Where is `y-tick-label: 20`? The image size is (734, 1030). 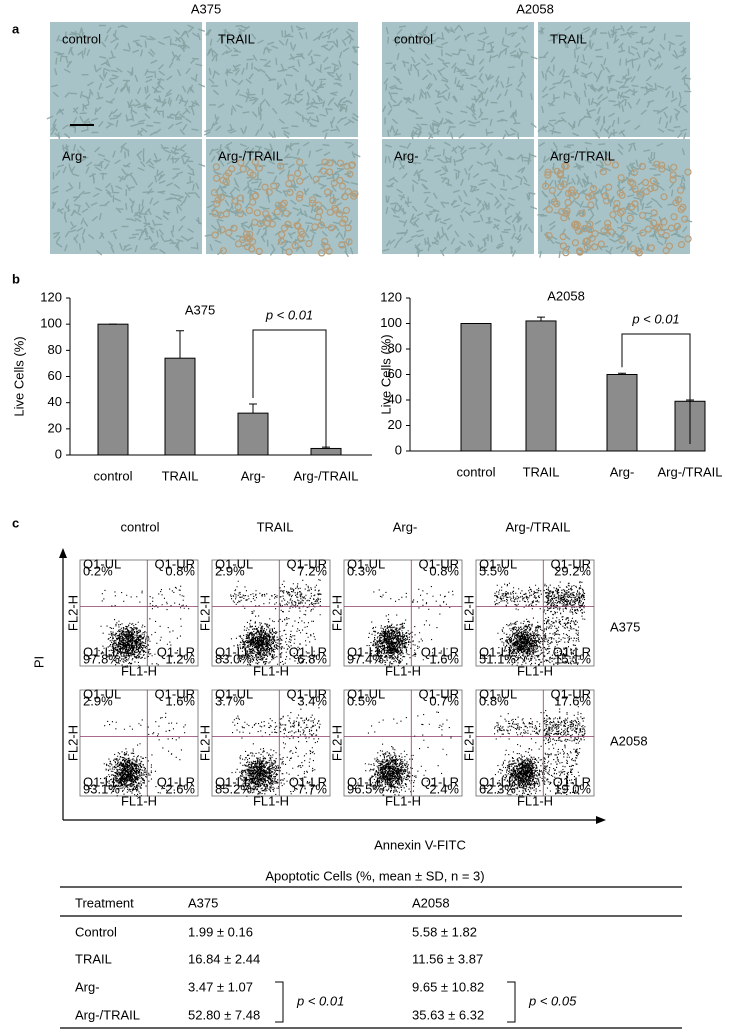
y-tick-label: 20 is located at coordinates (395, 424).